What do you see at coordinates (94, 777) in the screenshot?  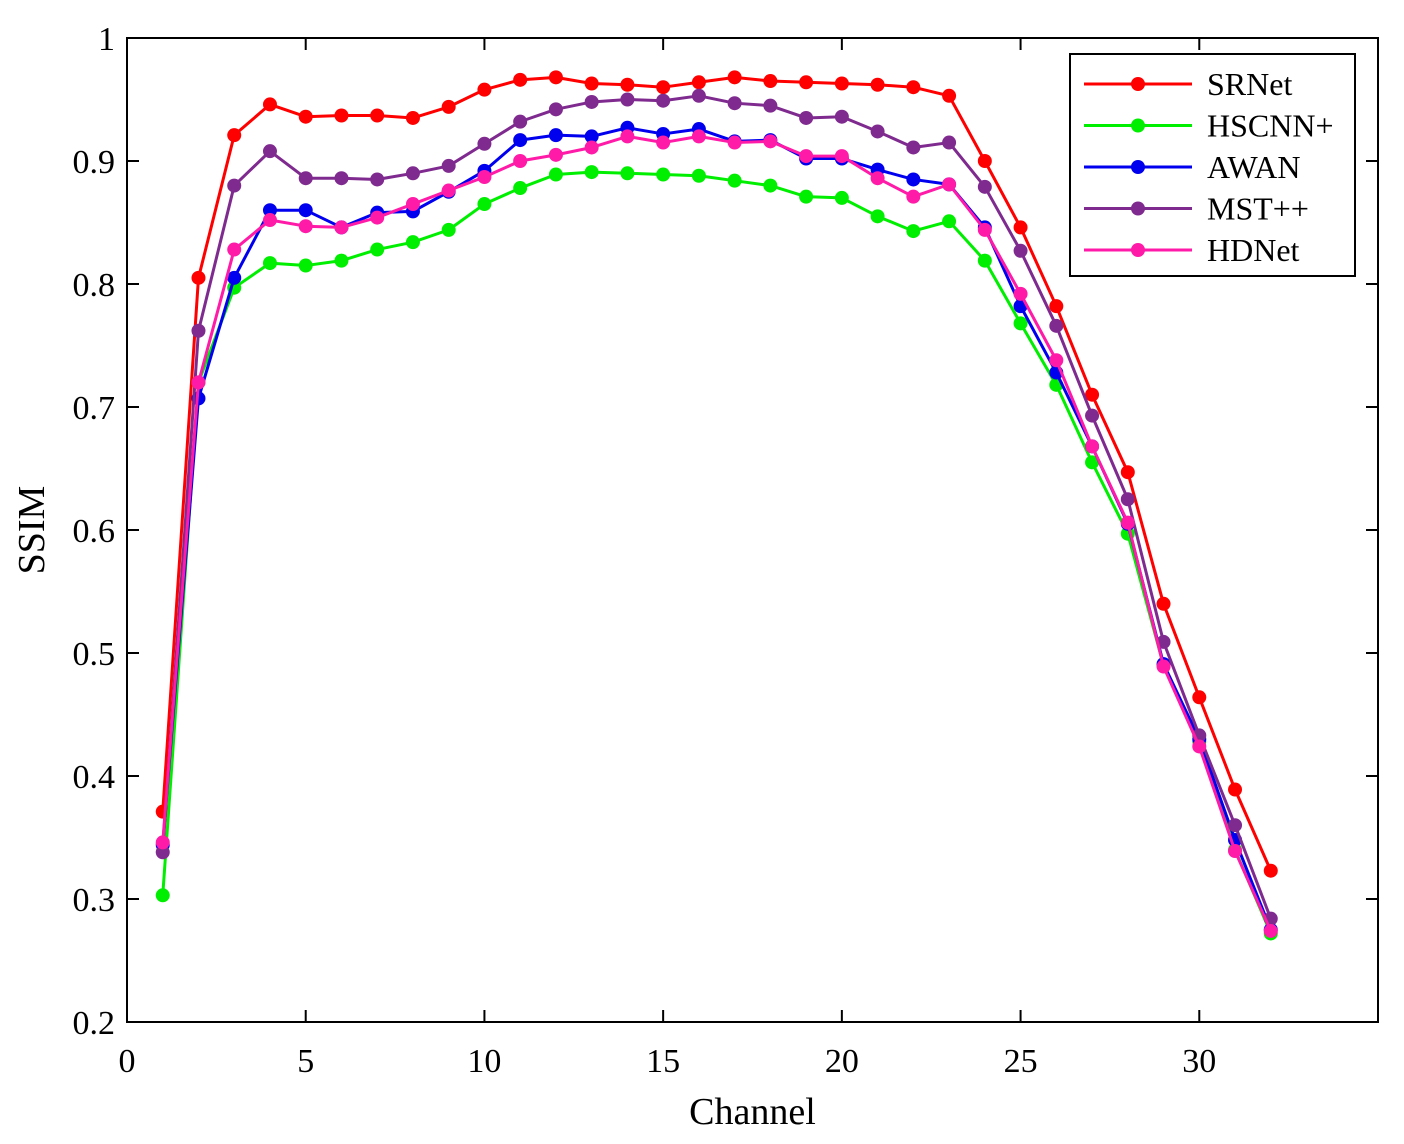 I see `y-tick-label: 0.4` at bounding box center [94, 777].